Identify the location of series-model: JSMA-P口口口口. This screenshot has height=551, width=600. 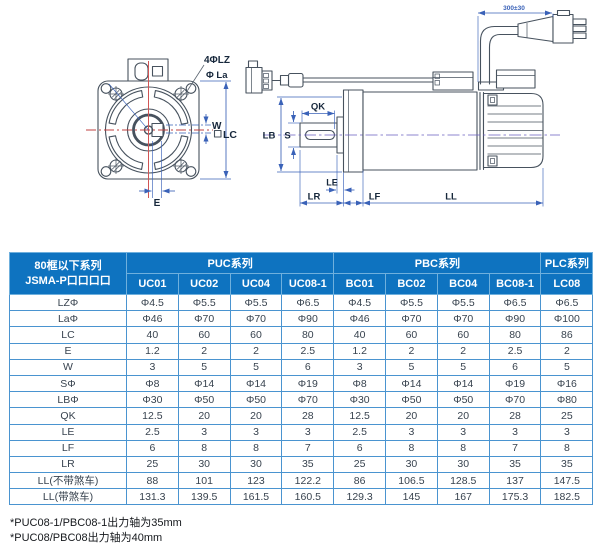
(68, 280).